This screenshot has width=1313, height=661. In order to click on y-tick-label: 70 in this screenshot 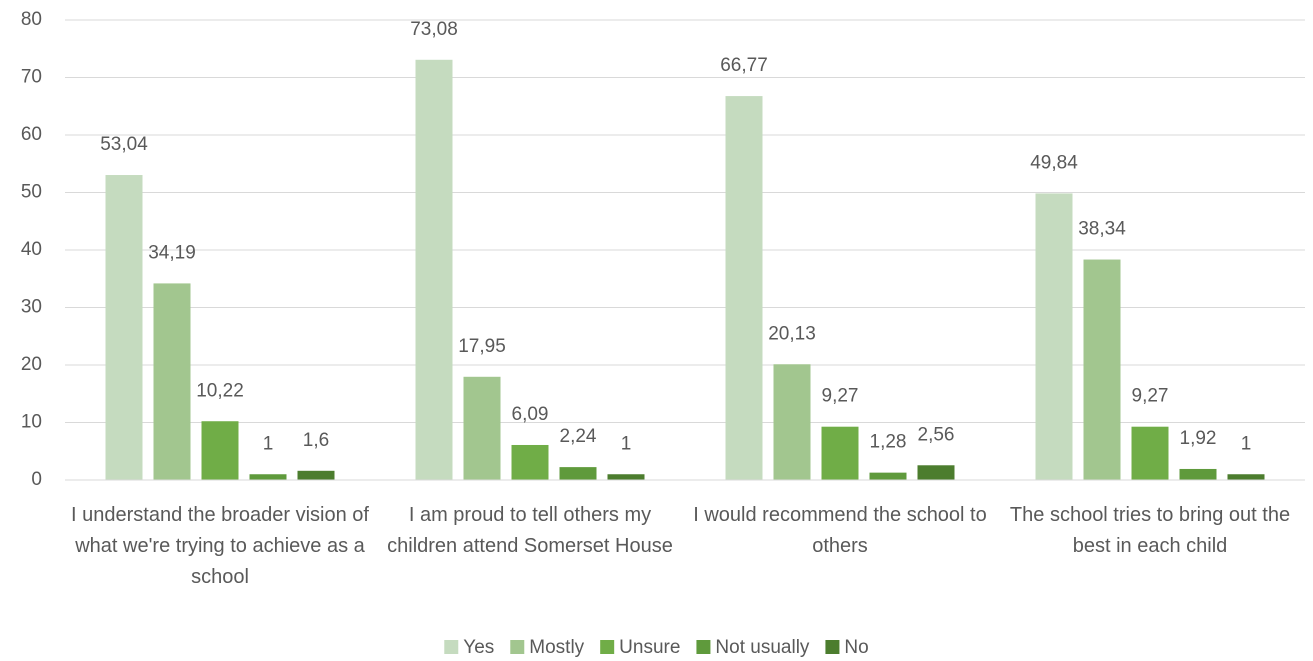, I will do `click(31, 77)`.